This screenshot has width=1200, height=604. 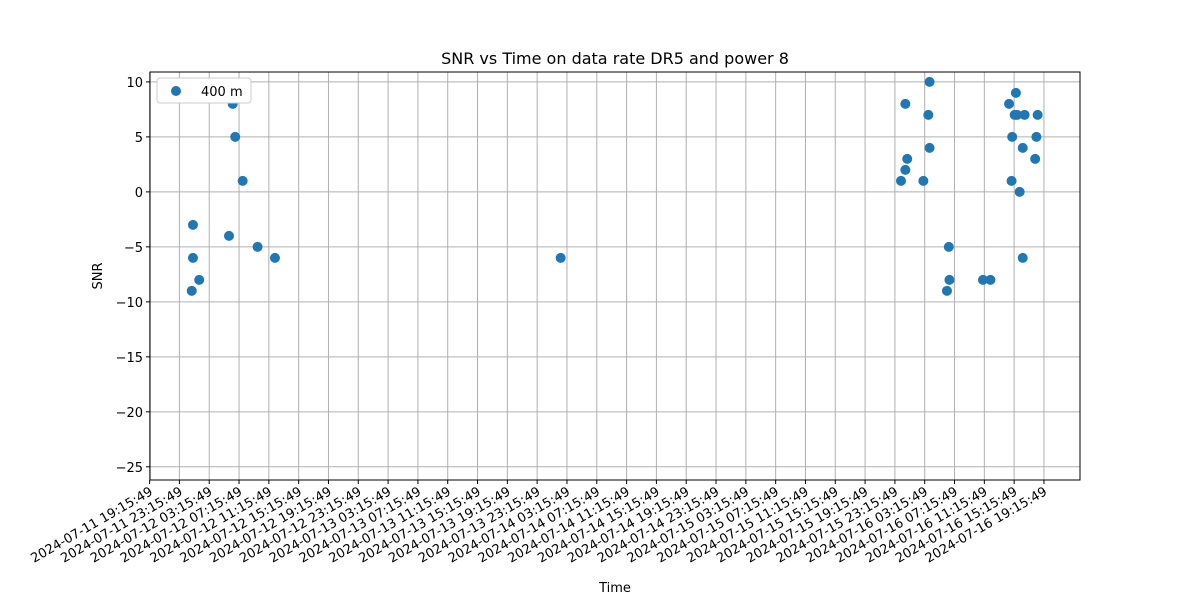 What do you see at coordinates (129, 468) in the screenshot?
I see `y-tick-label: −25` at bounding box center [129, 468].